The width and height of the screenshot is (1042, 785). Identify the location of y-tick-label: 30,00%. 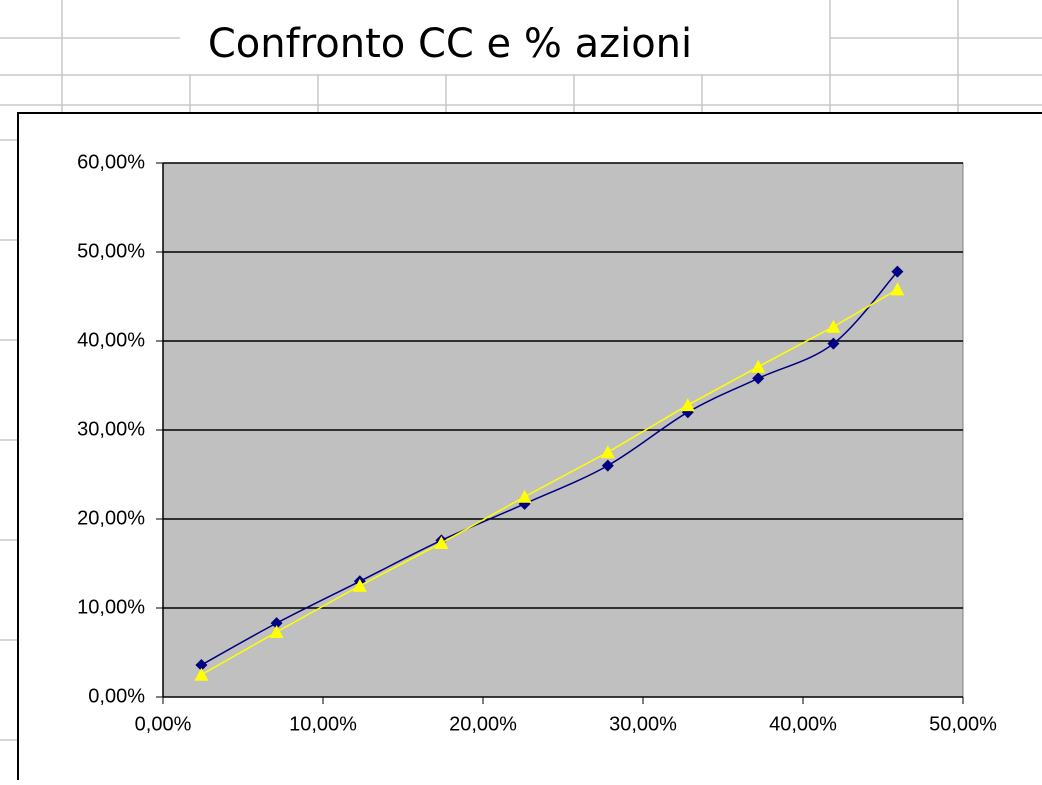
(111, 429).